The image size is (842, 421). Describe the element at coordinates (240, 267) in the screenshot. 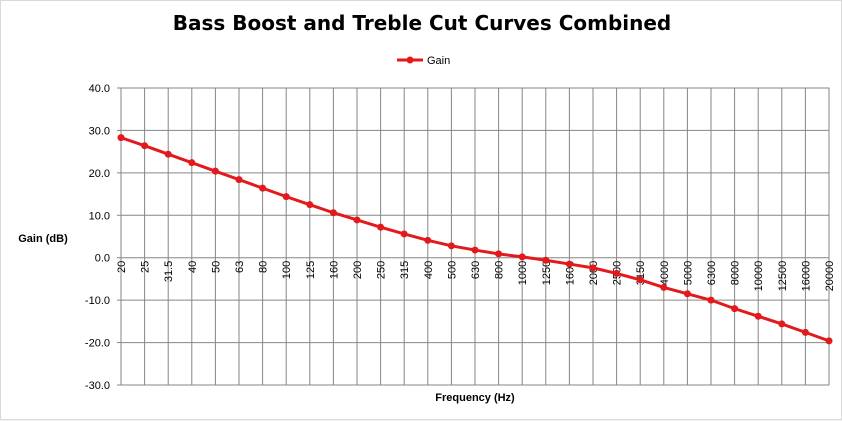

I see `x-tick-label: 63` at that location.